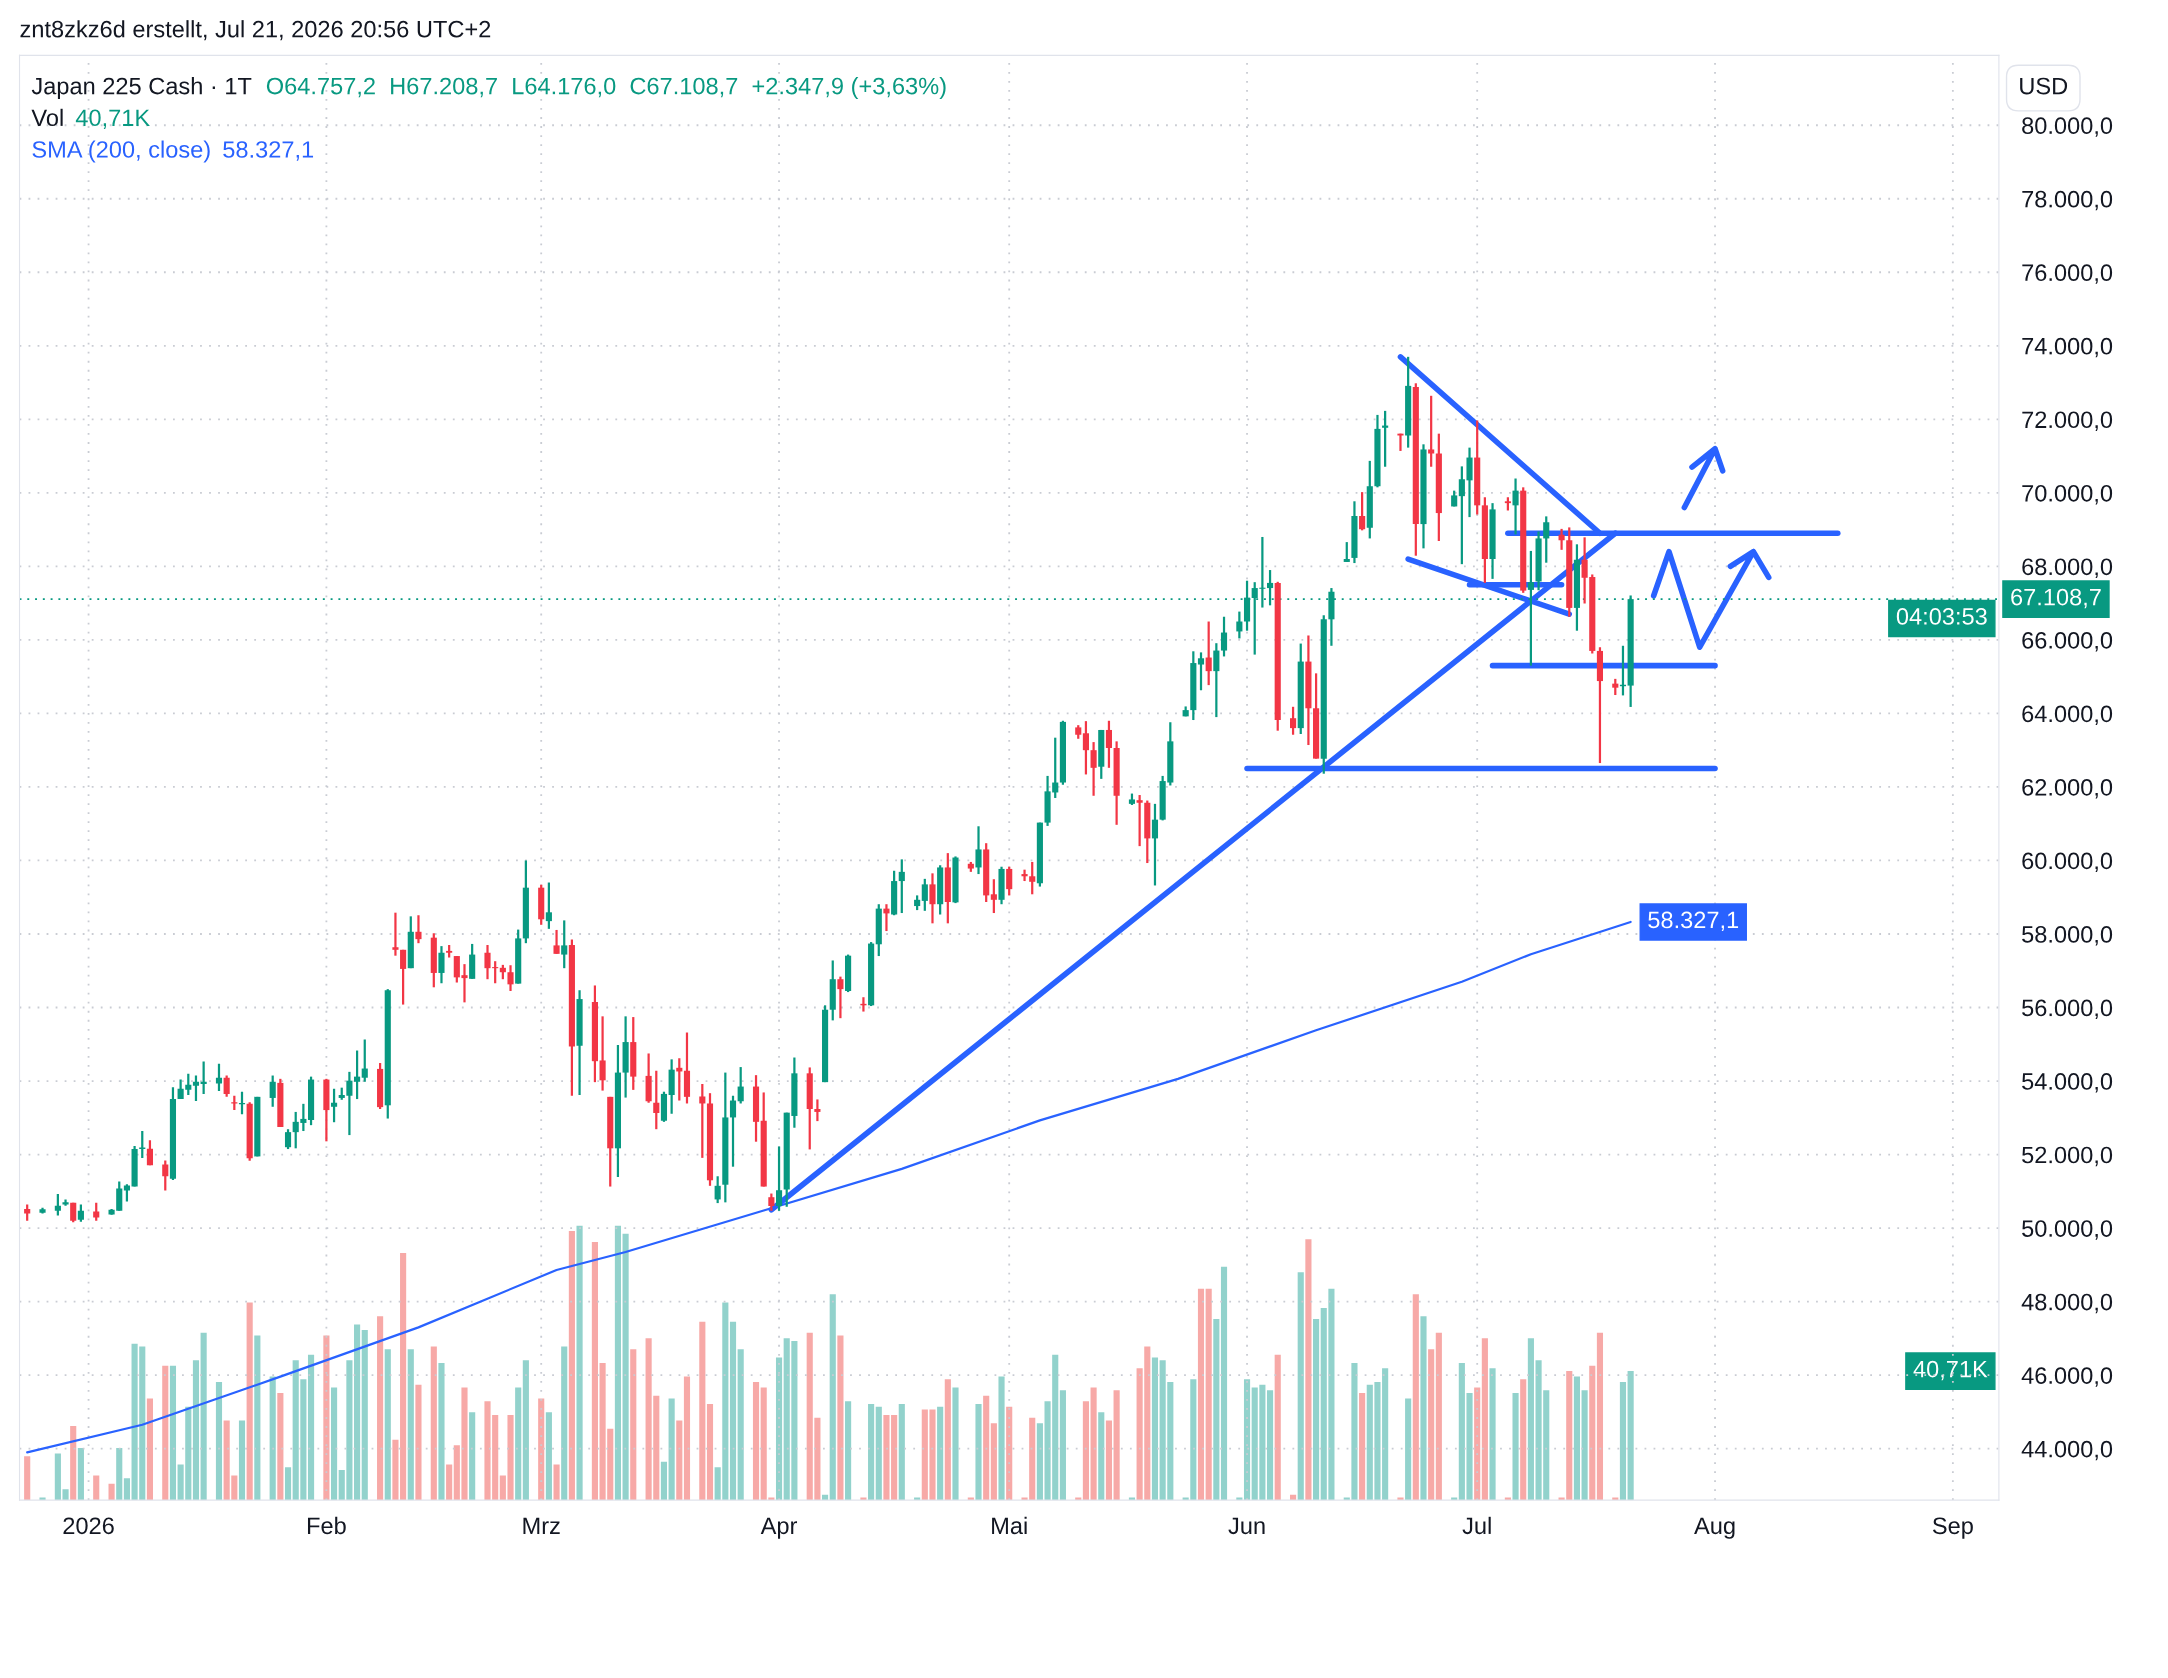 This screenshot has width=2168, height=1678. Describe the element at coordinates (2067, 862) in the screenshot. I see `y-tick-label: 60.000,0` at that location.